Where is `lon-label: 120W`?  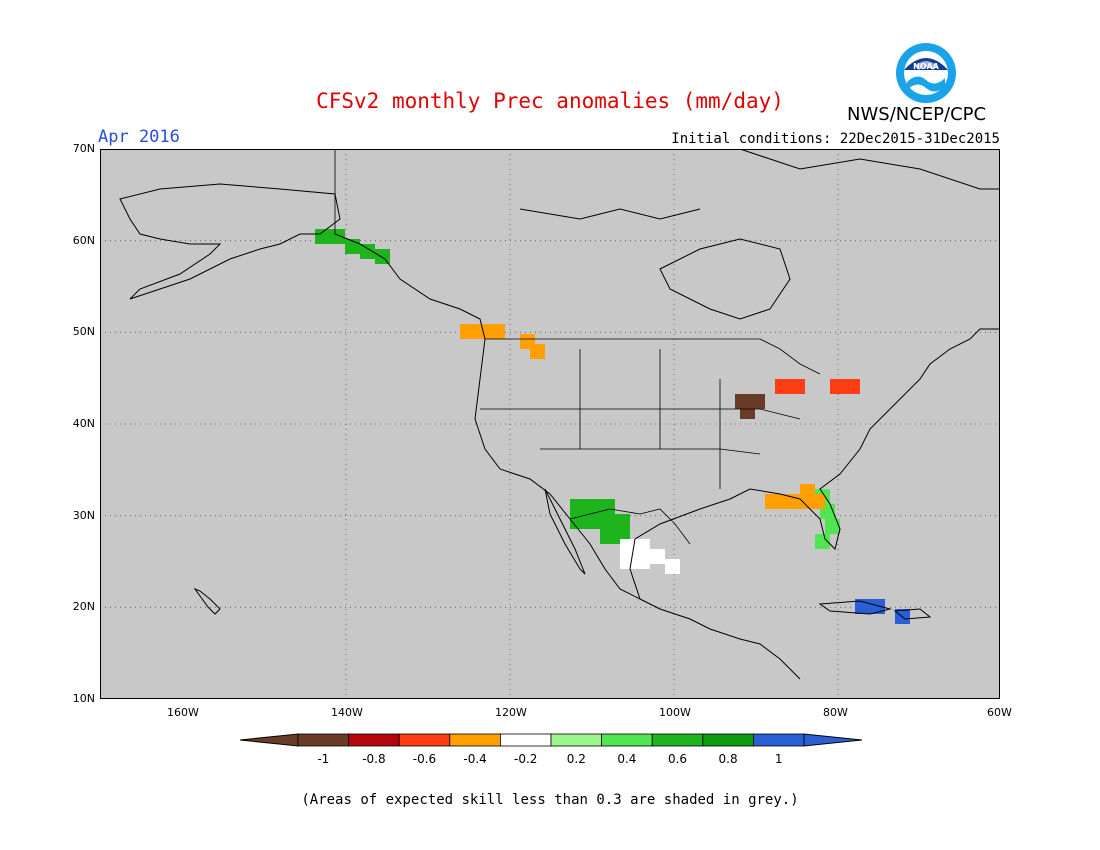
lon-label: 120W is located at coordinates (511, 712).